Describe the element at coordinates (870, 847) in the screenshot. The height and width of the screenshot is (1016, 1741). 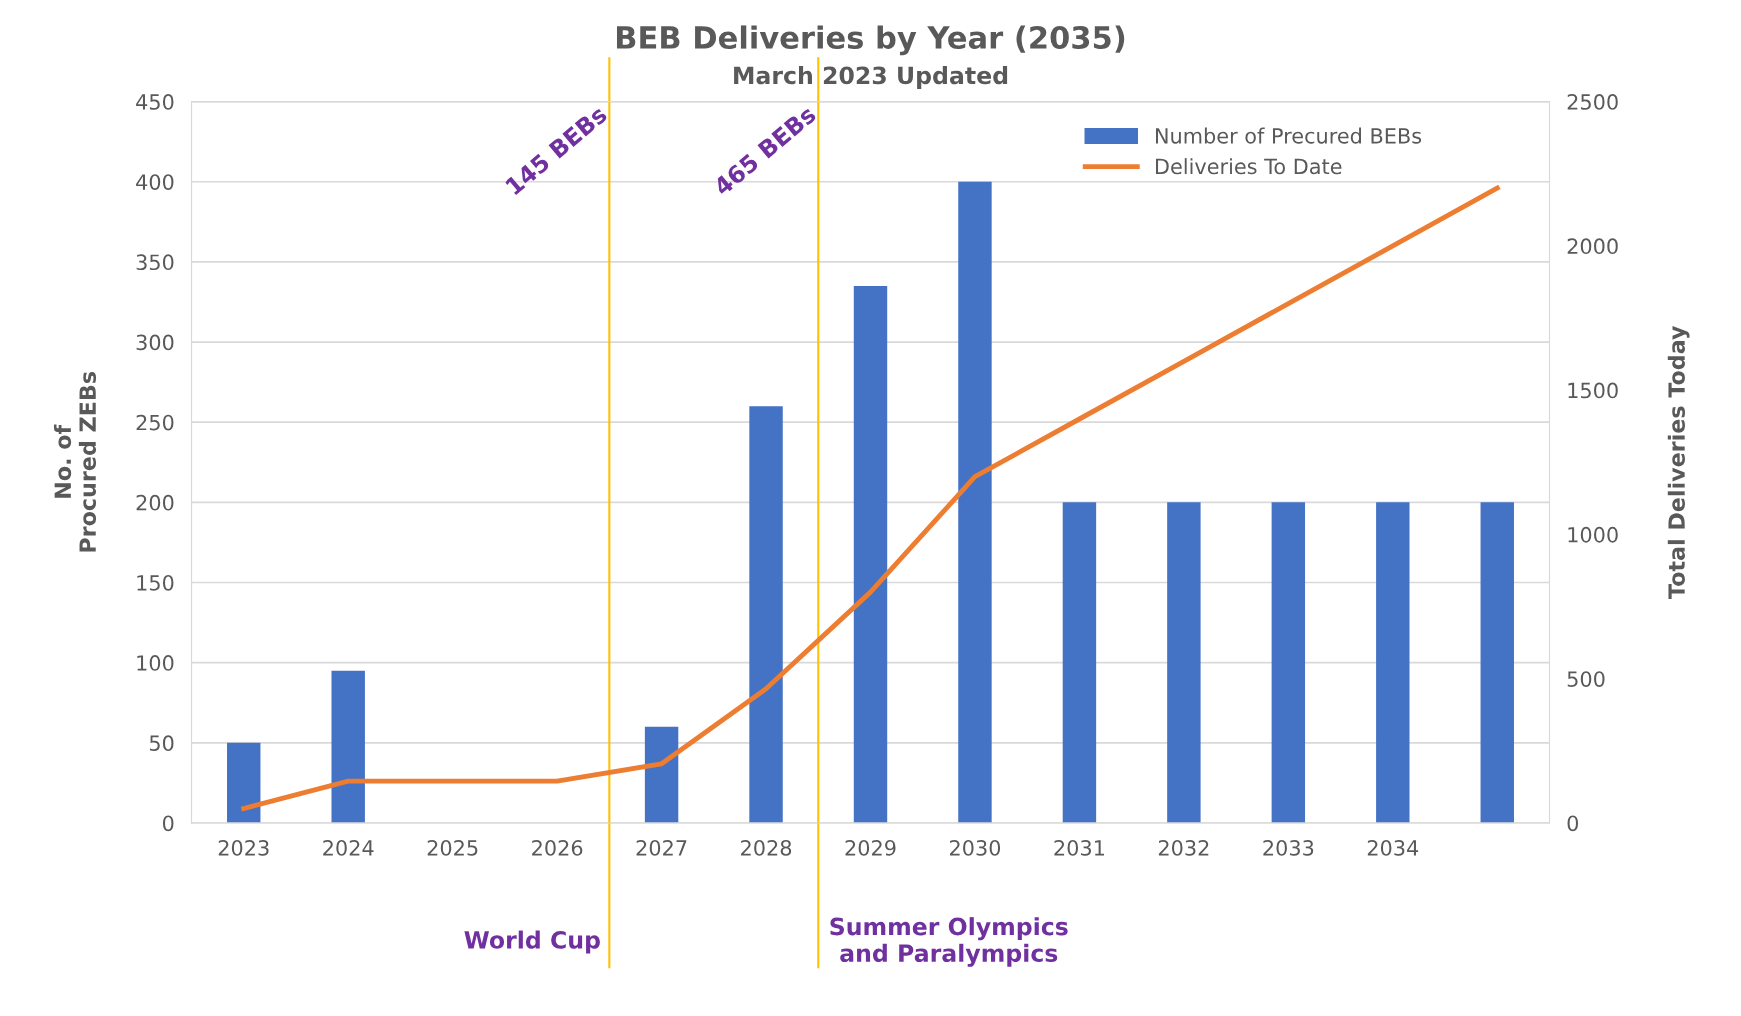
I see `x-tick-label: 2029` at that location.